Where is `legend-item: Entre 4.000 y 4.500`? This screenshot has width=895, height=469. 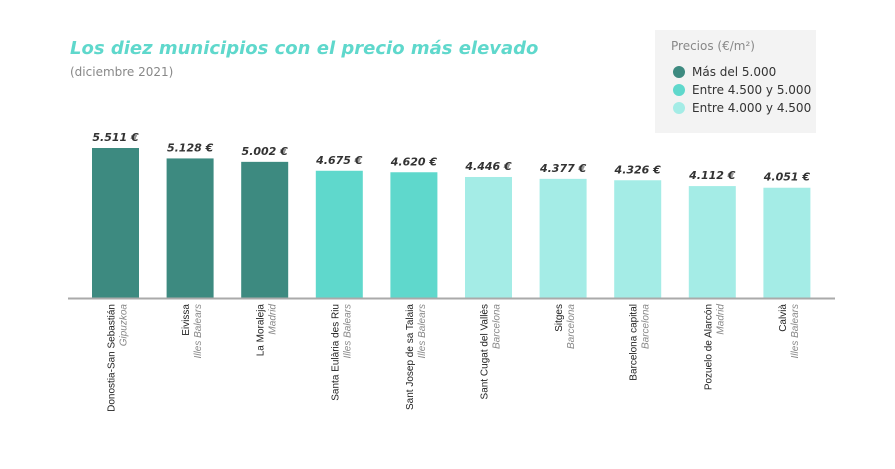 legend-item: Entre 4.000 y 4.500 is located at coordinates (742, 108).